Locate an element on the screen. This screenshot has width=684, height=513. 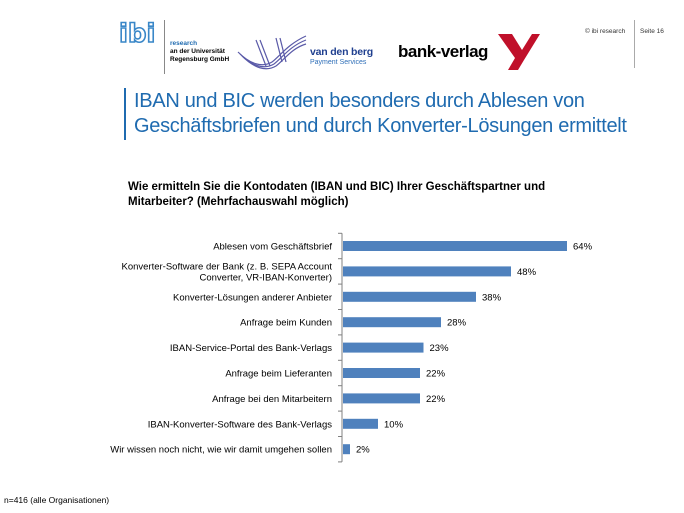
header-separator is located at coordinates (634, 44).